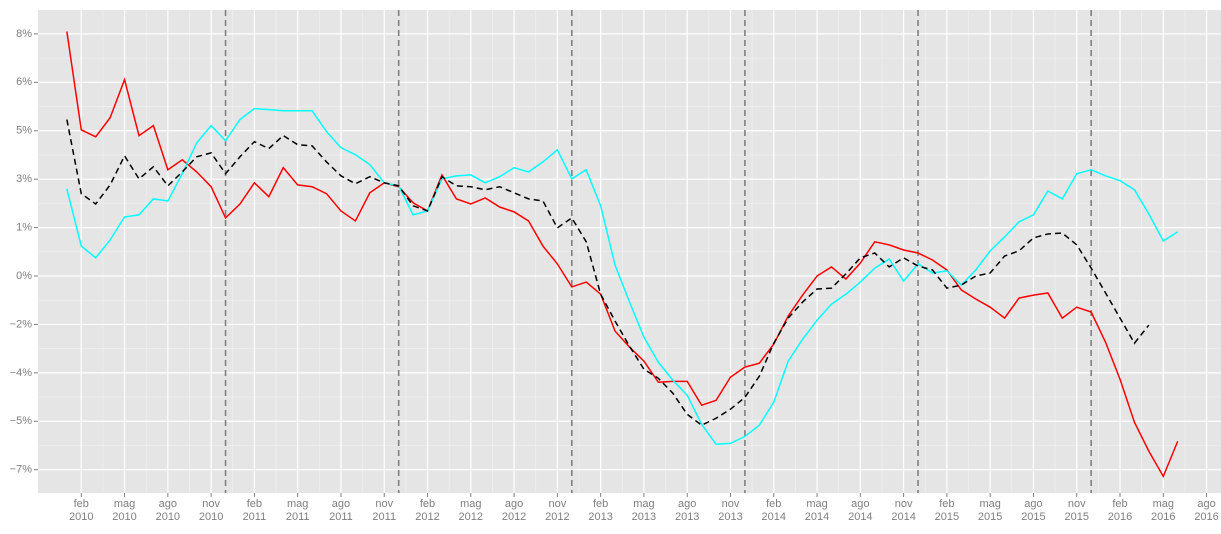 This screenshot has height=534, width=1221. Describe the element at coordinates (773, 510) in the screenshot. I see `x-tick-label: feb 2014` at that location.